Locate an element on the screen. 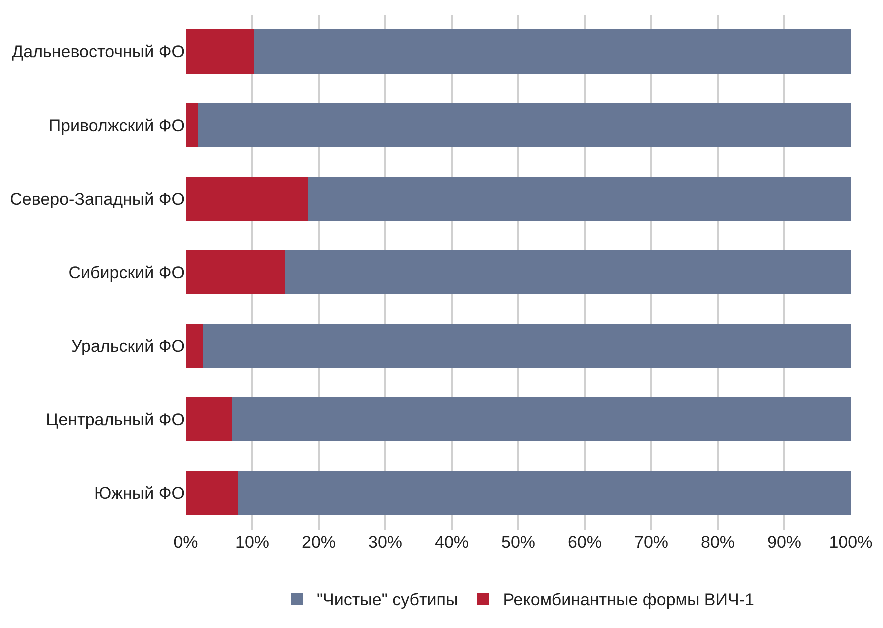 Image resolution: width=883 pixels, height=628 pixels. x-tick-label: 90% is located at coordinates (784, 542).